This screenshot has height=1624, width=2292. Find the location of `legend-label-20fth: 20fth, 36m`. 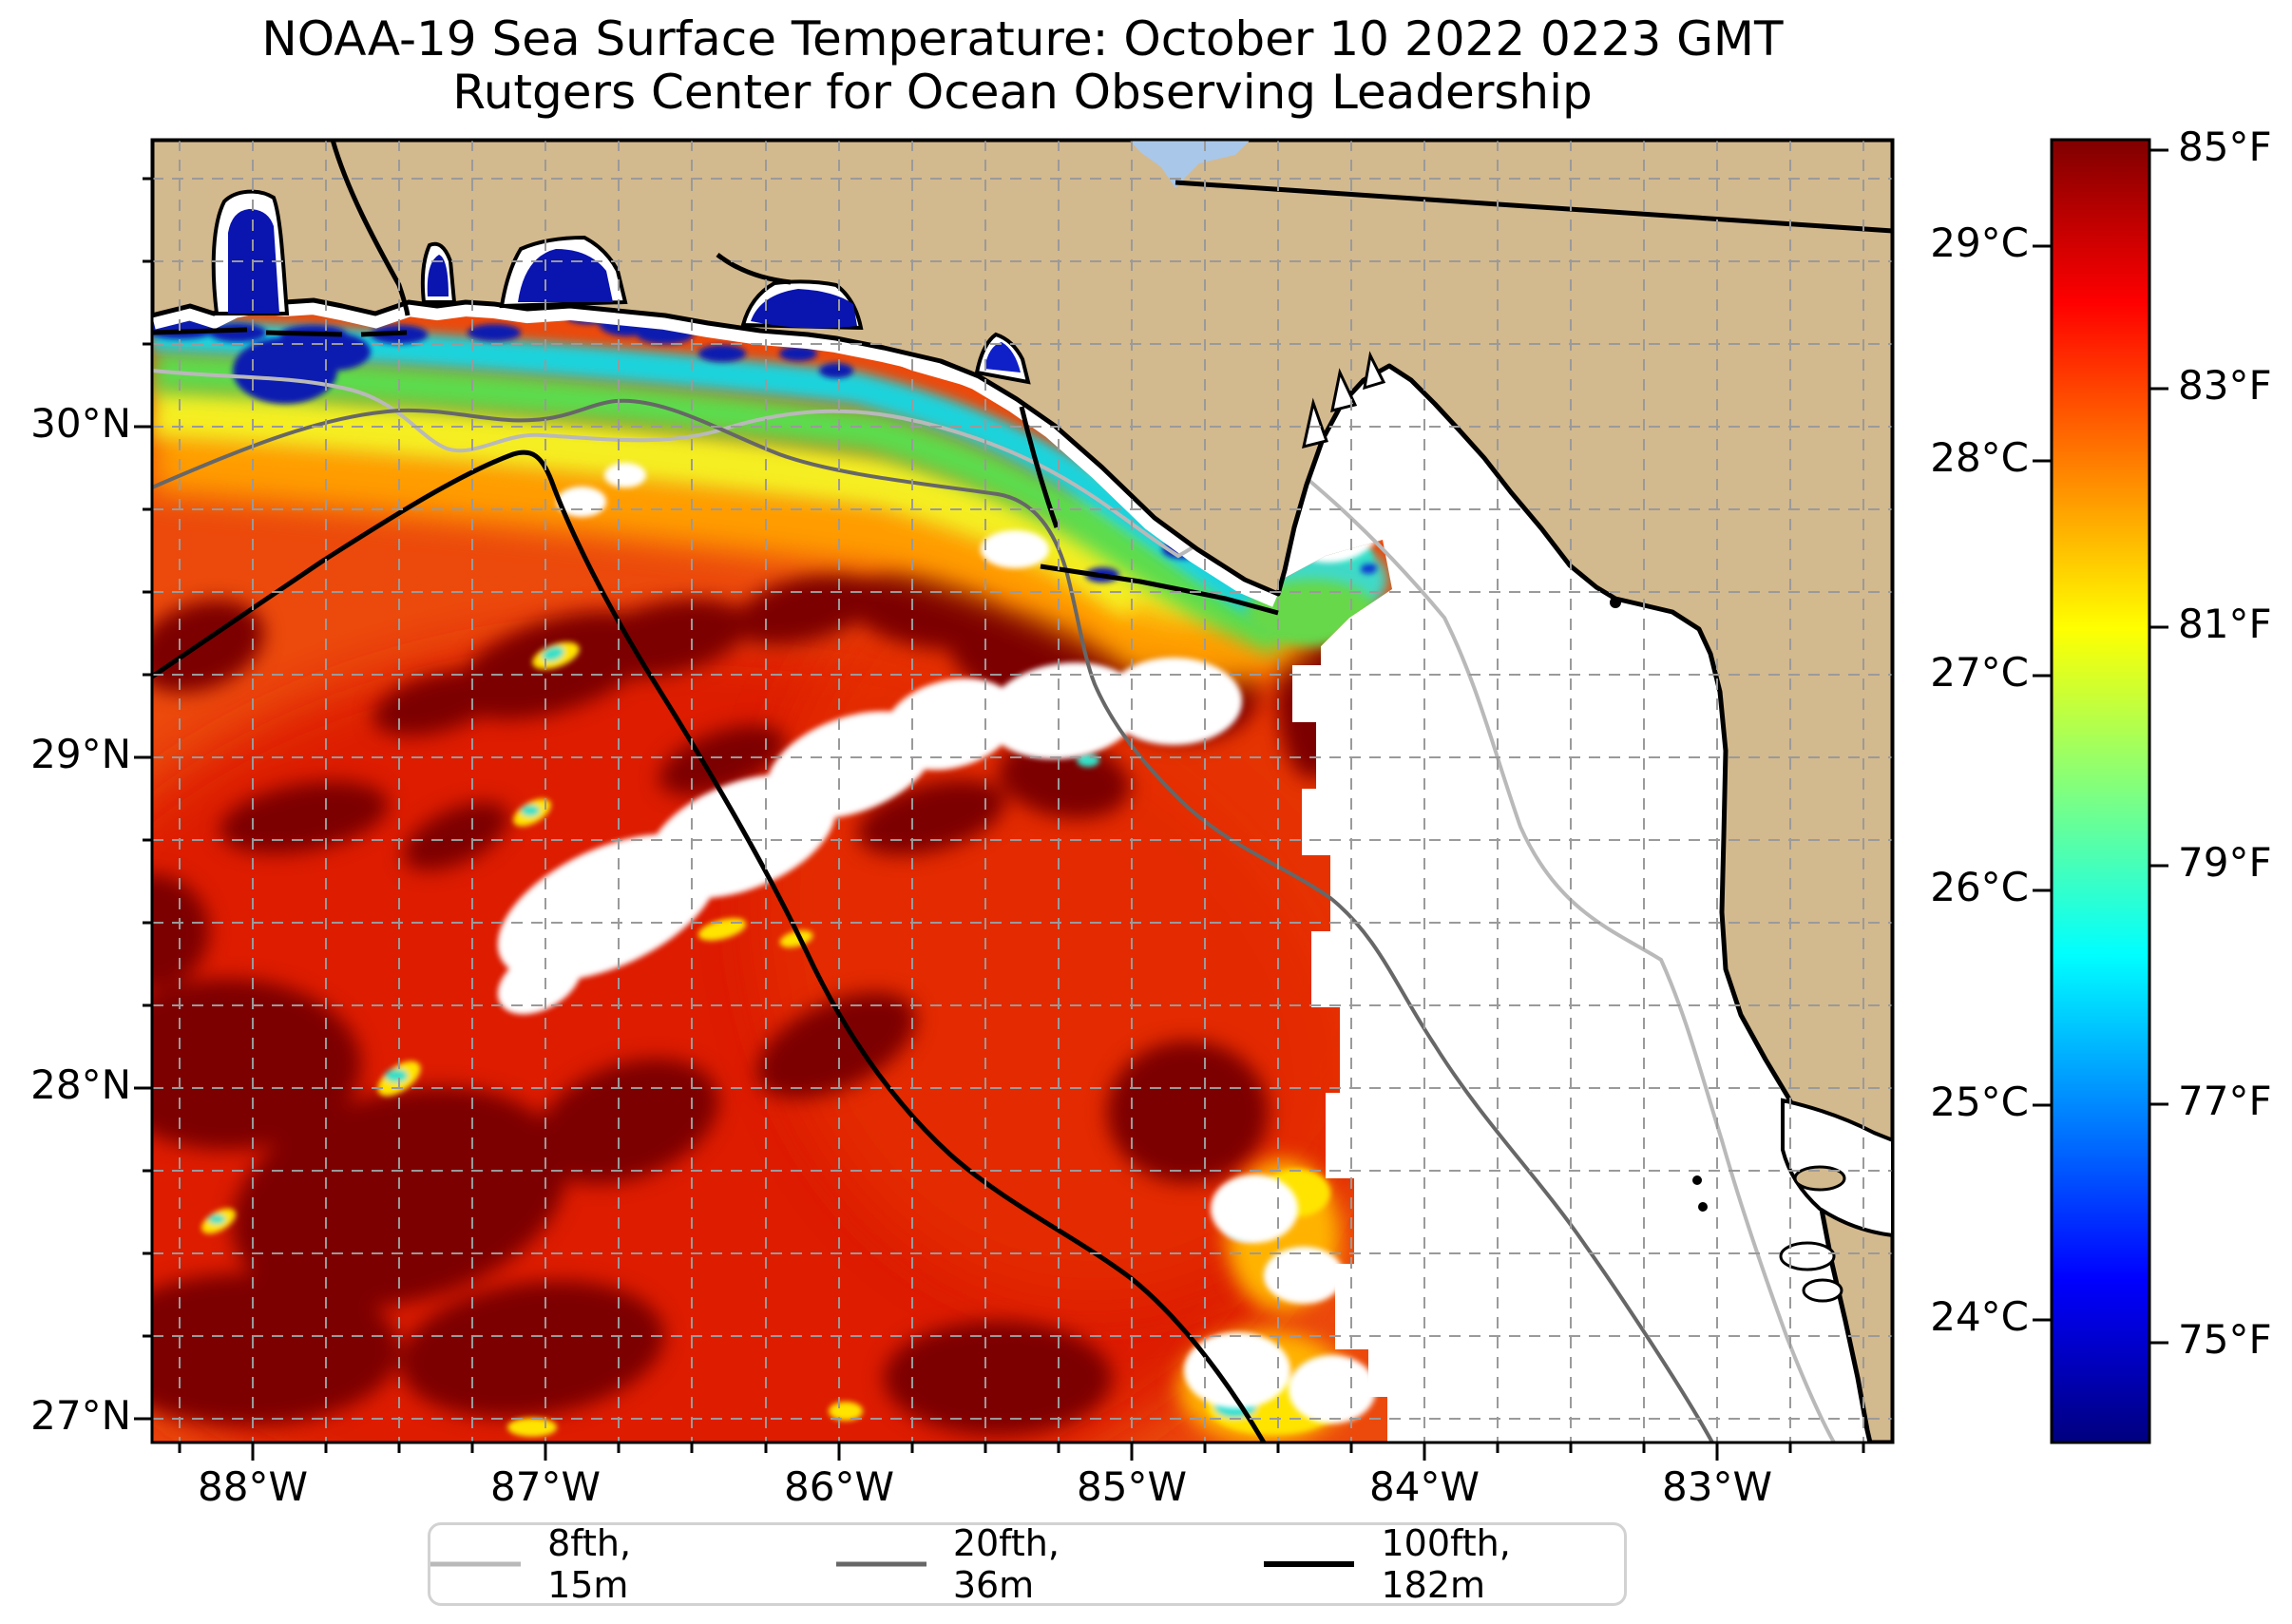

legend-label-20fth: 20fth, 36m is located at coordinates (1006, 1564).